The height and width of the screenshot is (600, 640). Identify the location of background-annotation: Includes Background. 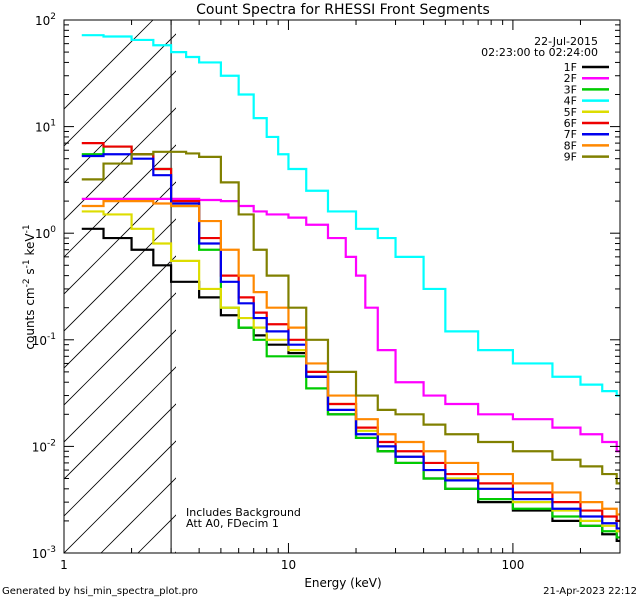
(243, 512).